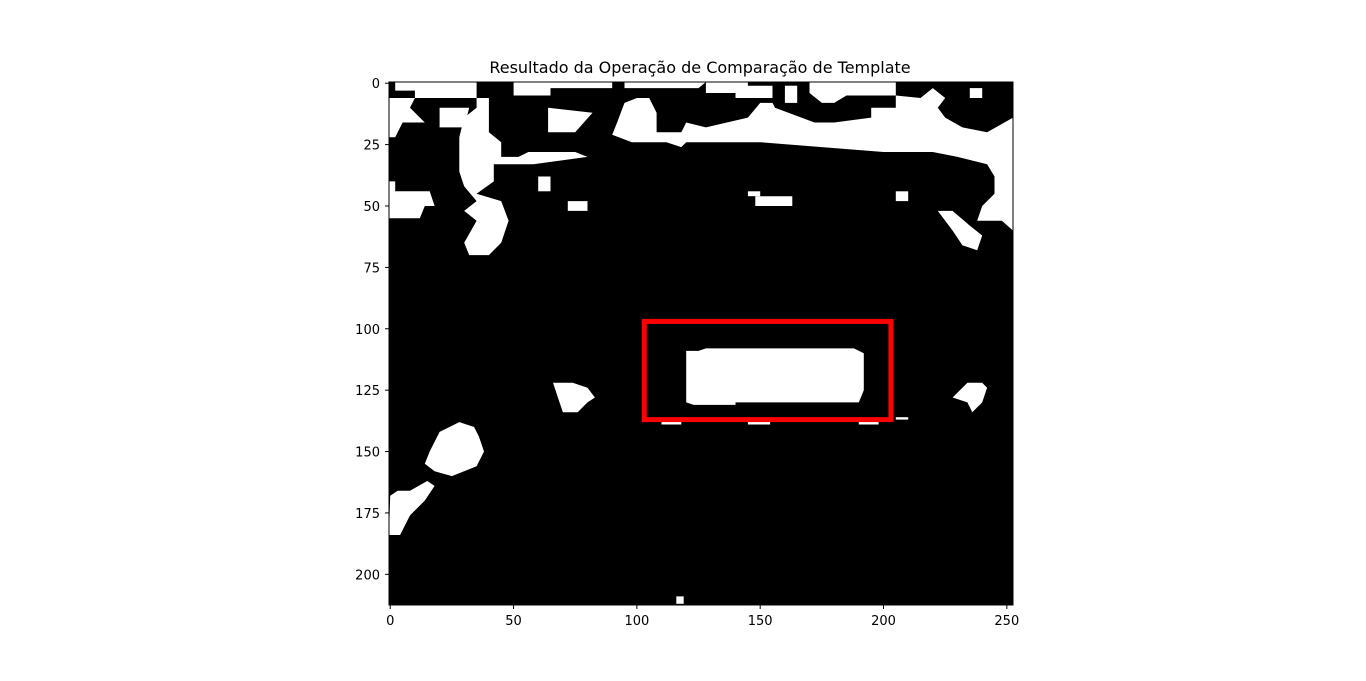 This screenshot has width=1366, height=681. Describe the element at coordinates (760, 621) in the screenshot. I see `x-tick-label: 150` at that location.